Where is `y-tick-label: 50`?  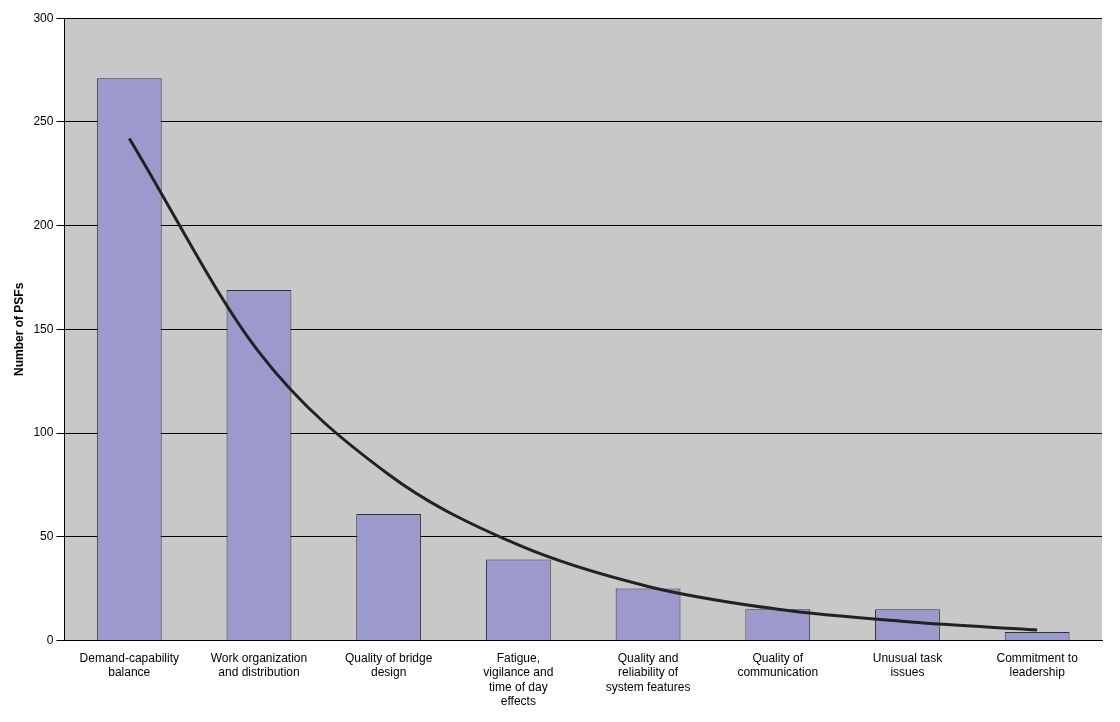 y-tick-label: 50 is located at coordinates (47, 536).